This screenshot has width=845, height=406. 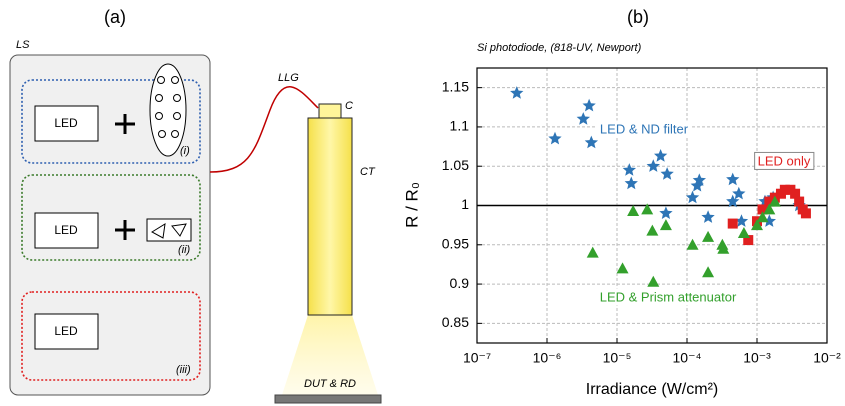 What do you see at coordinates (455, 86) in the screenshot?
I see `y-tick-label: 1.15` at bounding box center [455, 86].